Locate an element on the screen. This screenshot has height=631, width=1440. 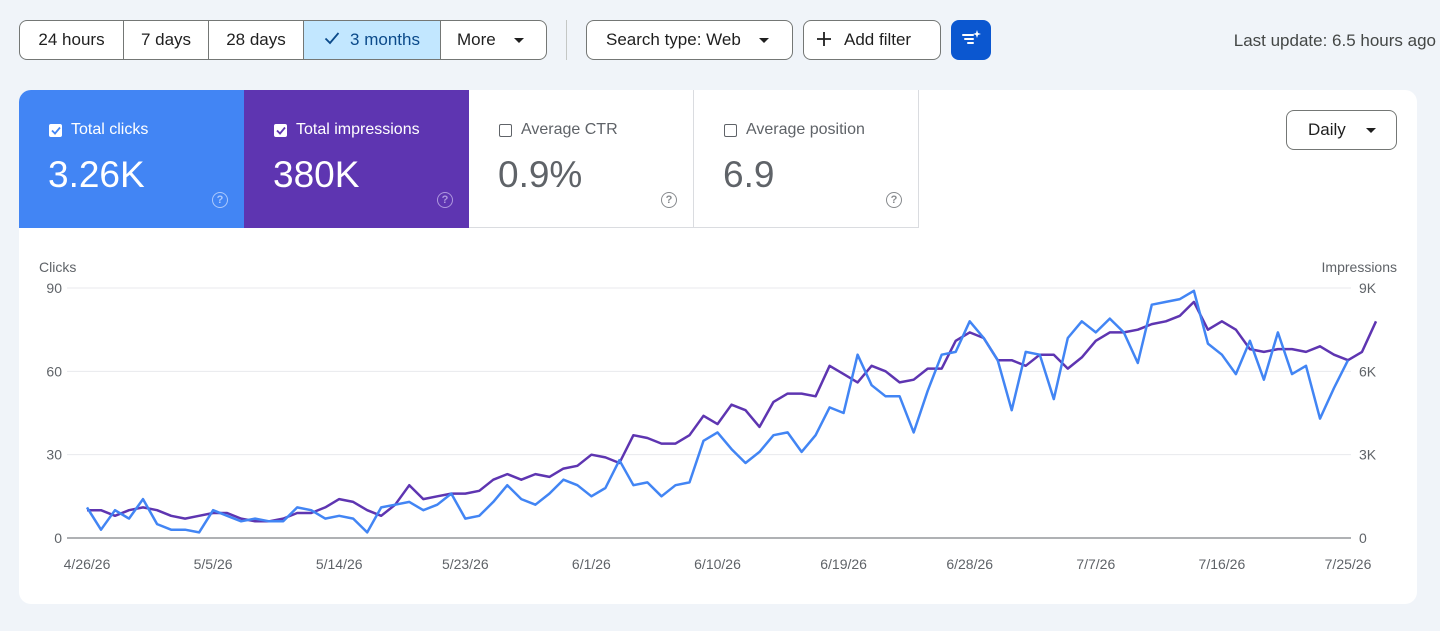
ai-filter-button is located at coordinates (971, 40).